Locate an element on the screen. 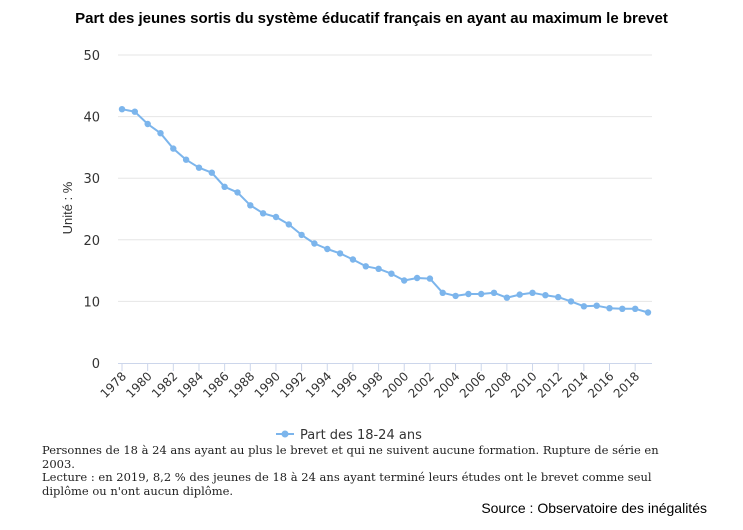 The image size is (743, 530). x-tick-label: 1994 is located at coordinates (318, 384).